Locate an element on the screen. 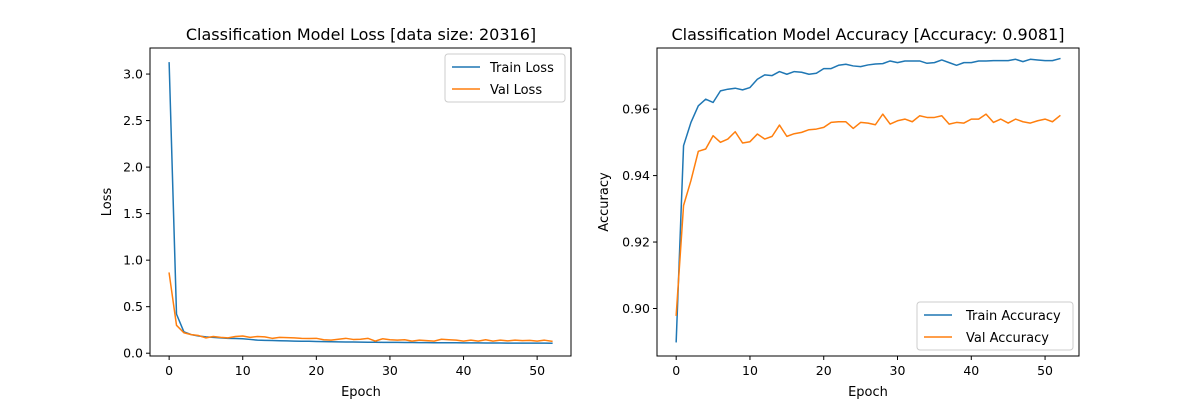  accuracy-x-tick-label: 10 is located at coordinates (750, 370).